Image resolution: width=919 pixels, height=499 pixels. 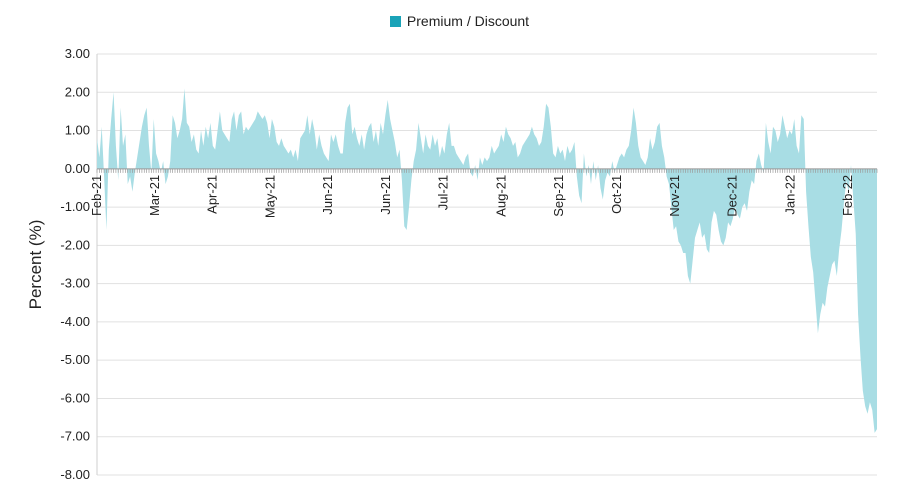 What do you see at coordinates (75, 436) in the screenshot?
I see `y-tick-label: -7.00` at bounding box center [75, 436].